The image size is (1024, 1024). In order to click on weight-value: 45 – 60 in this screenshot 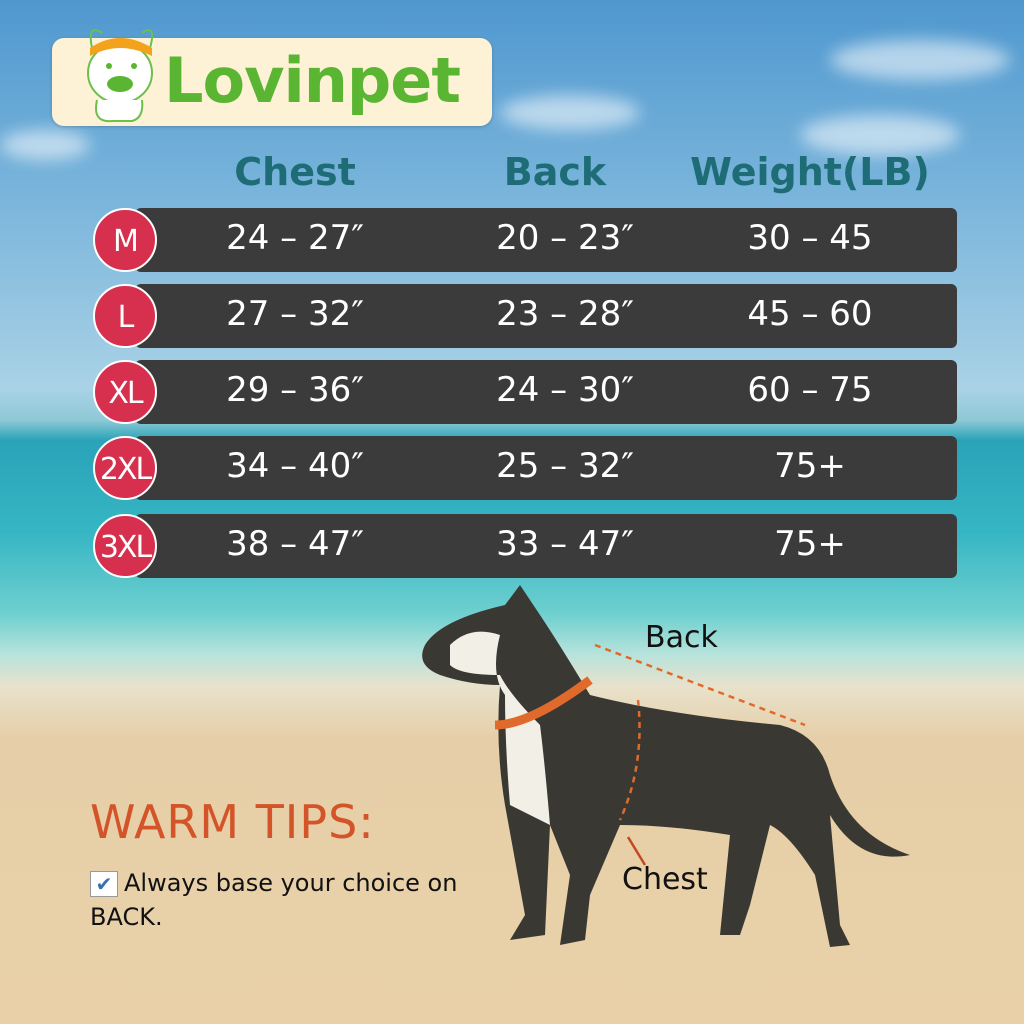, I will do `click(810, 314)`.